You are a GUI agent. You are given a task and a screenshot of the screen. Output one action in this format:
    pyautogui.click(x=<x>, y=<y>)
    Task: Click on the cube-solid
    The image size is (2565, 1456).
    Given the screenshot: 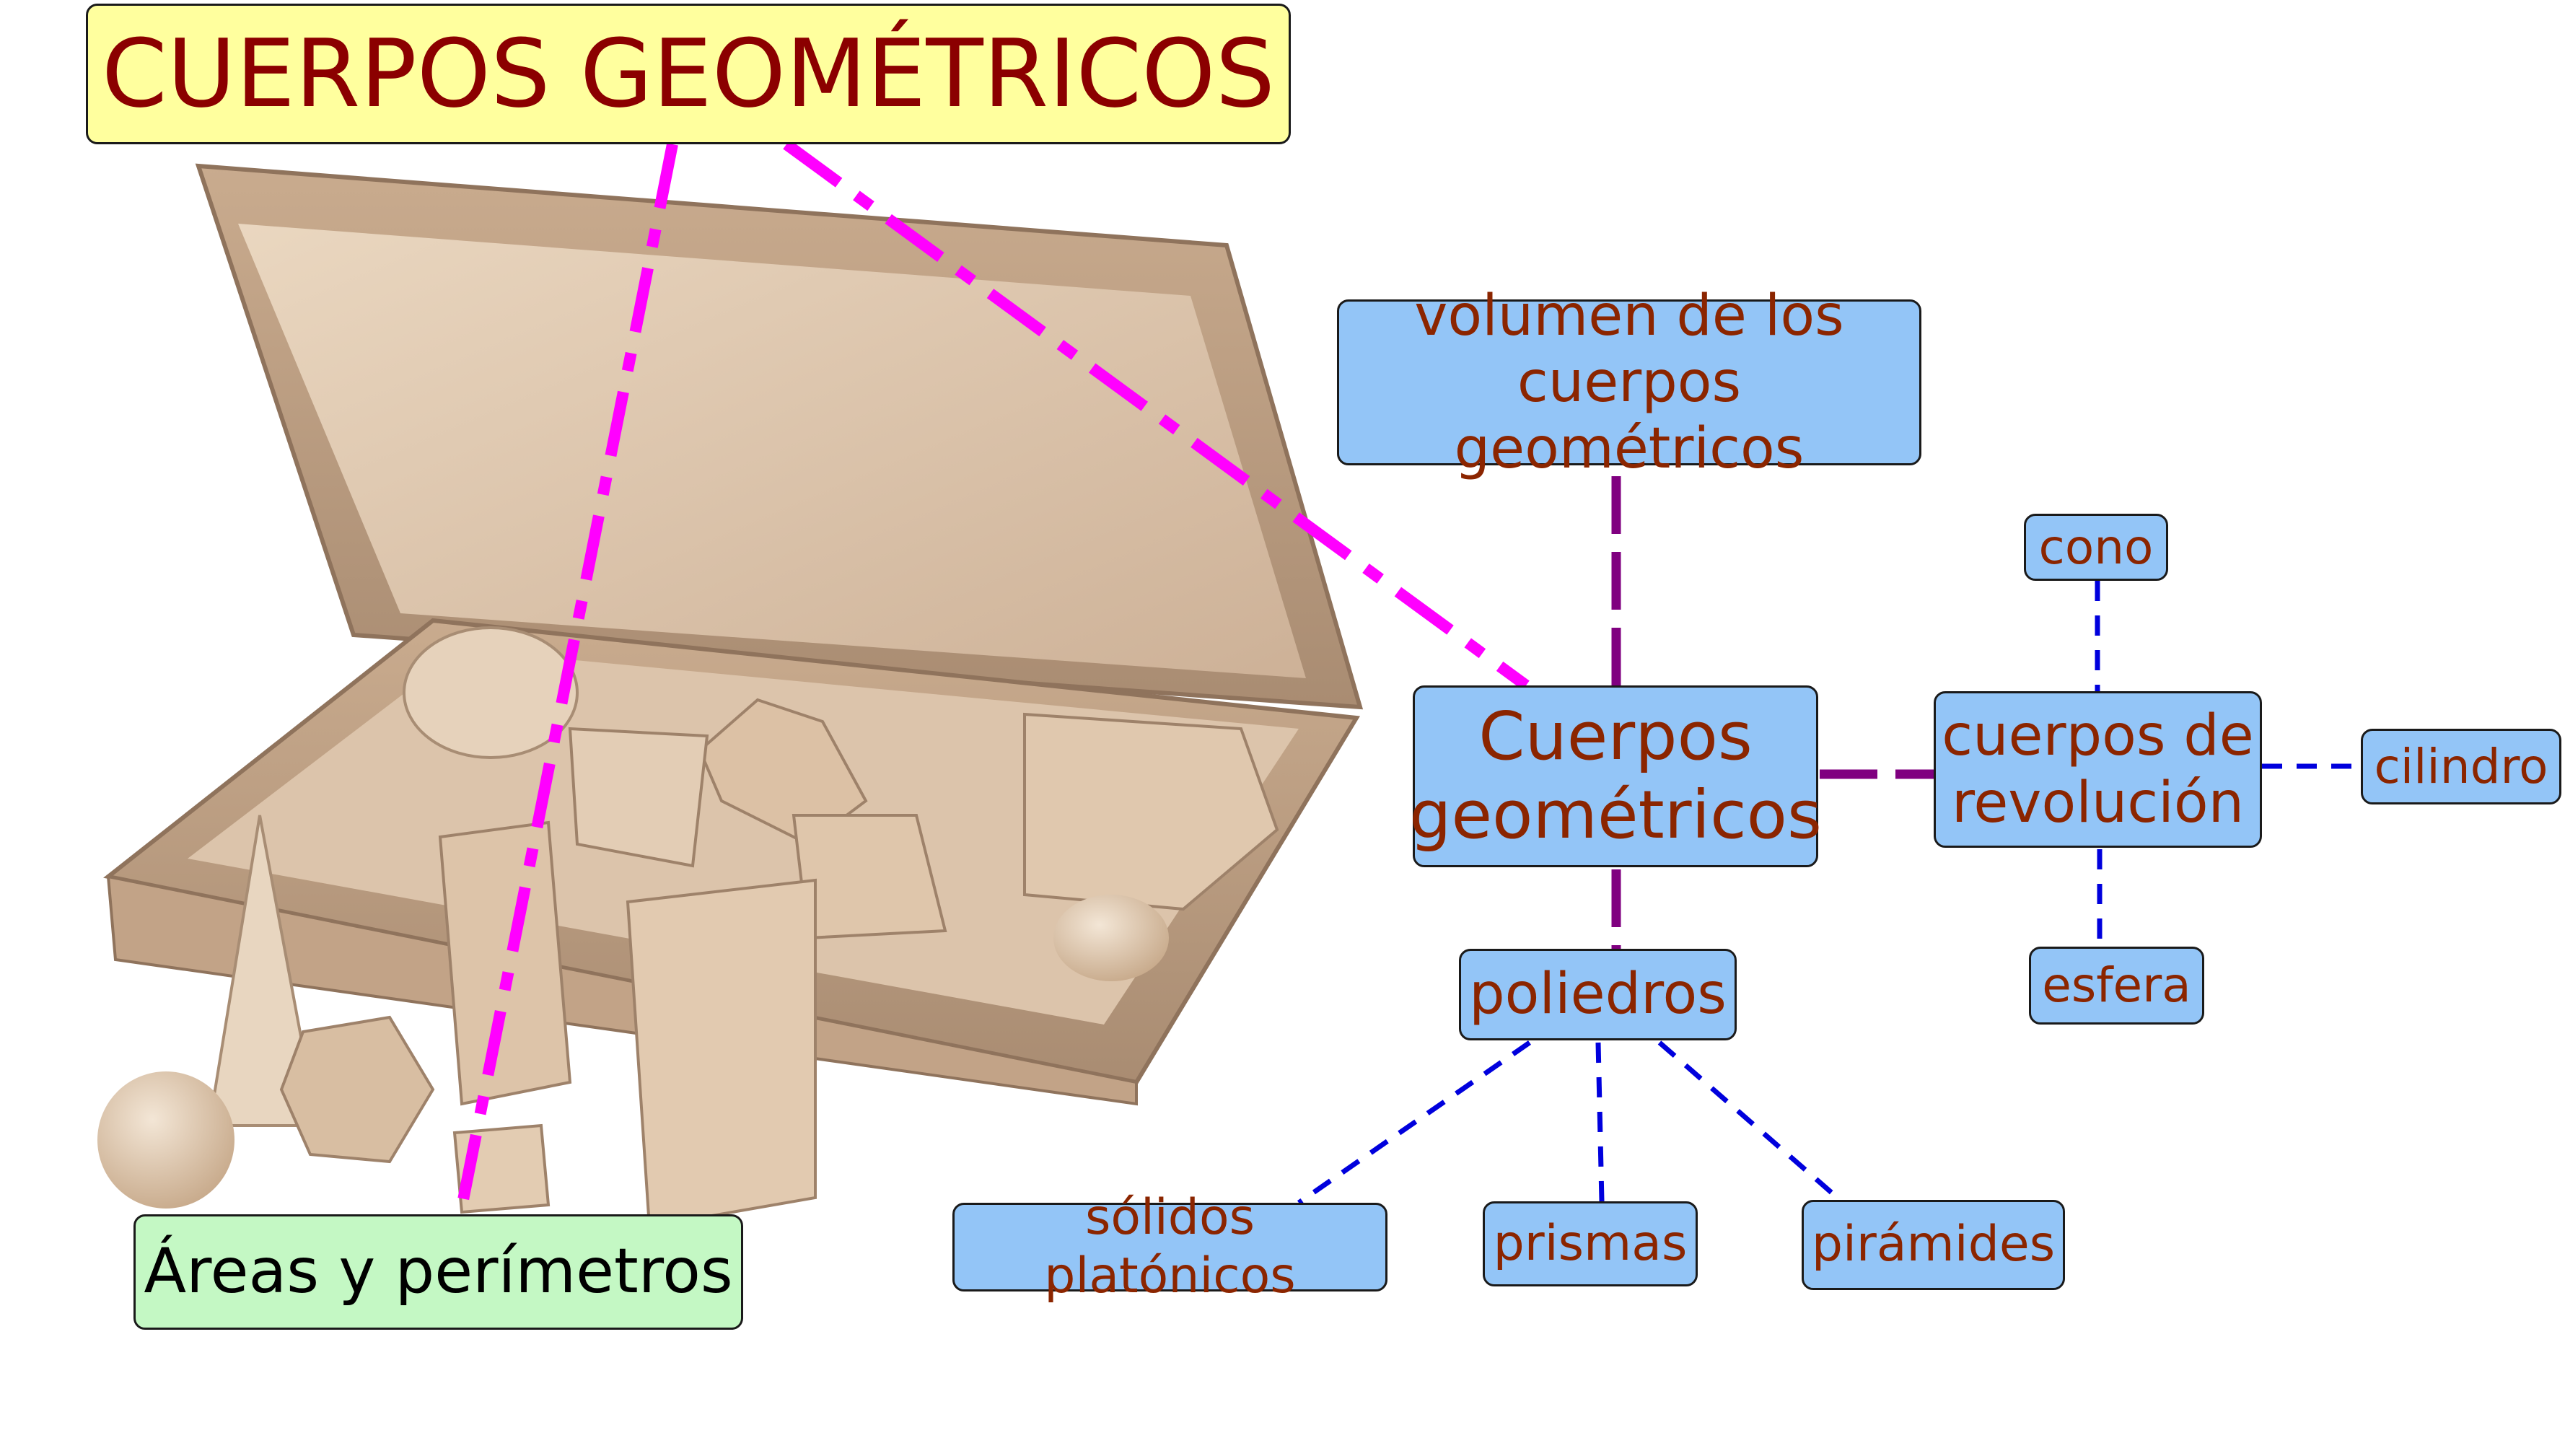 What is the action you would take?
    pyautogui.click(x=1151, y=812)
    